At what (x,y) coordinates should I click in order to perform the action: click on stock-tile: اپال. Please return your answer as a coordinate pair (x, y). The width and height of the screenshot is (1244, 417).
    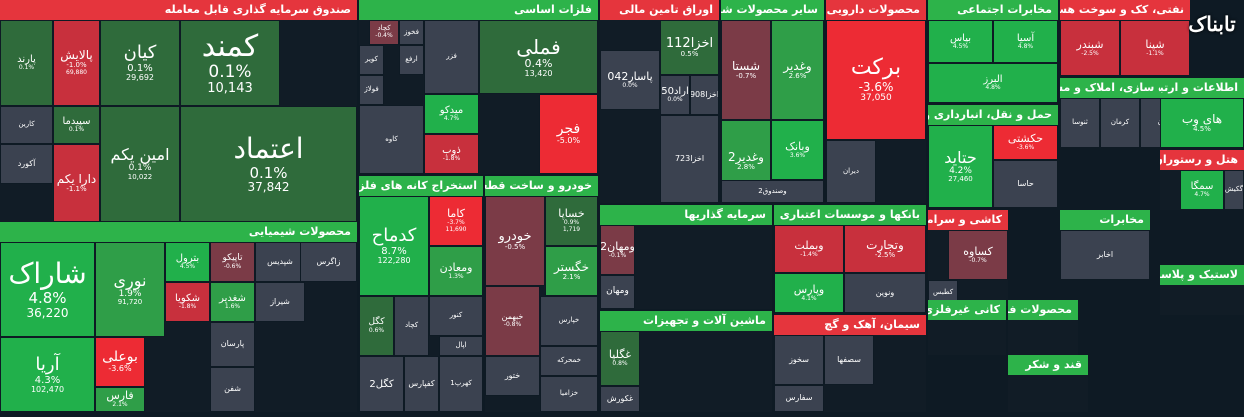
    Looking at the image, I should click on (461, 346).